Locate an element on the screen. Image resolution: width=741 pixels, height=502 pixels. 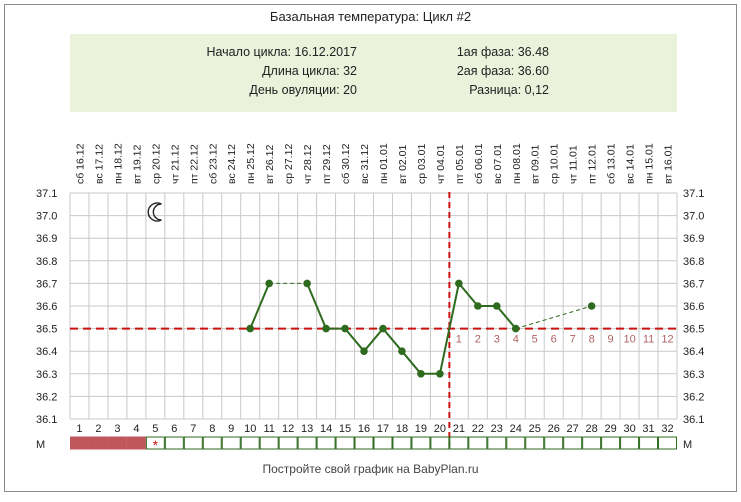
y-tick-label-left: 36.6 is located at coordinates (46, 307).